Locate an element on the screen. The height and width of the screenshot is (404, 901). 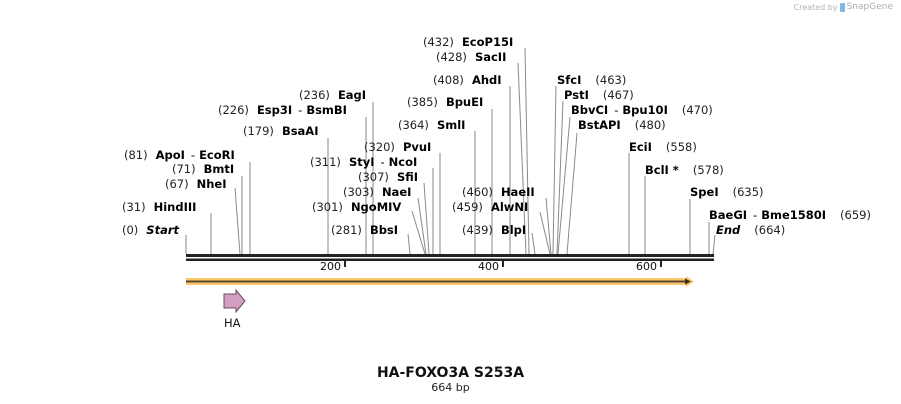
sequence-title: HA-FOXO3A S253A is located at coordinates (450, 373).